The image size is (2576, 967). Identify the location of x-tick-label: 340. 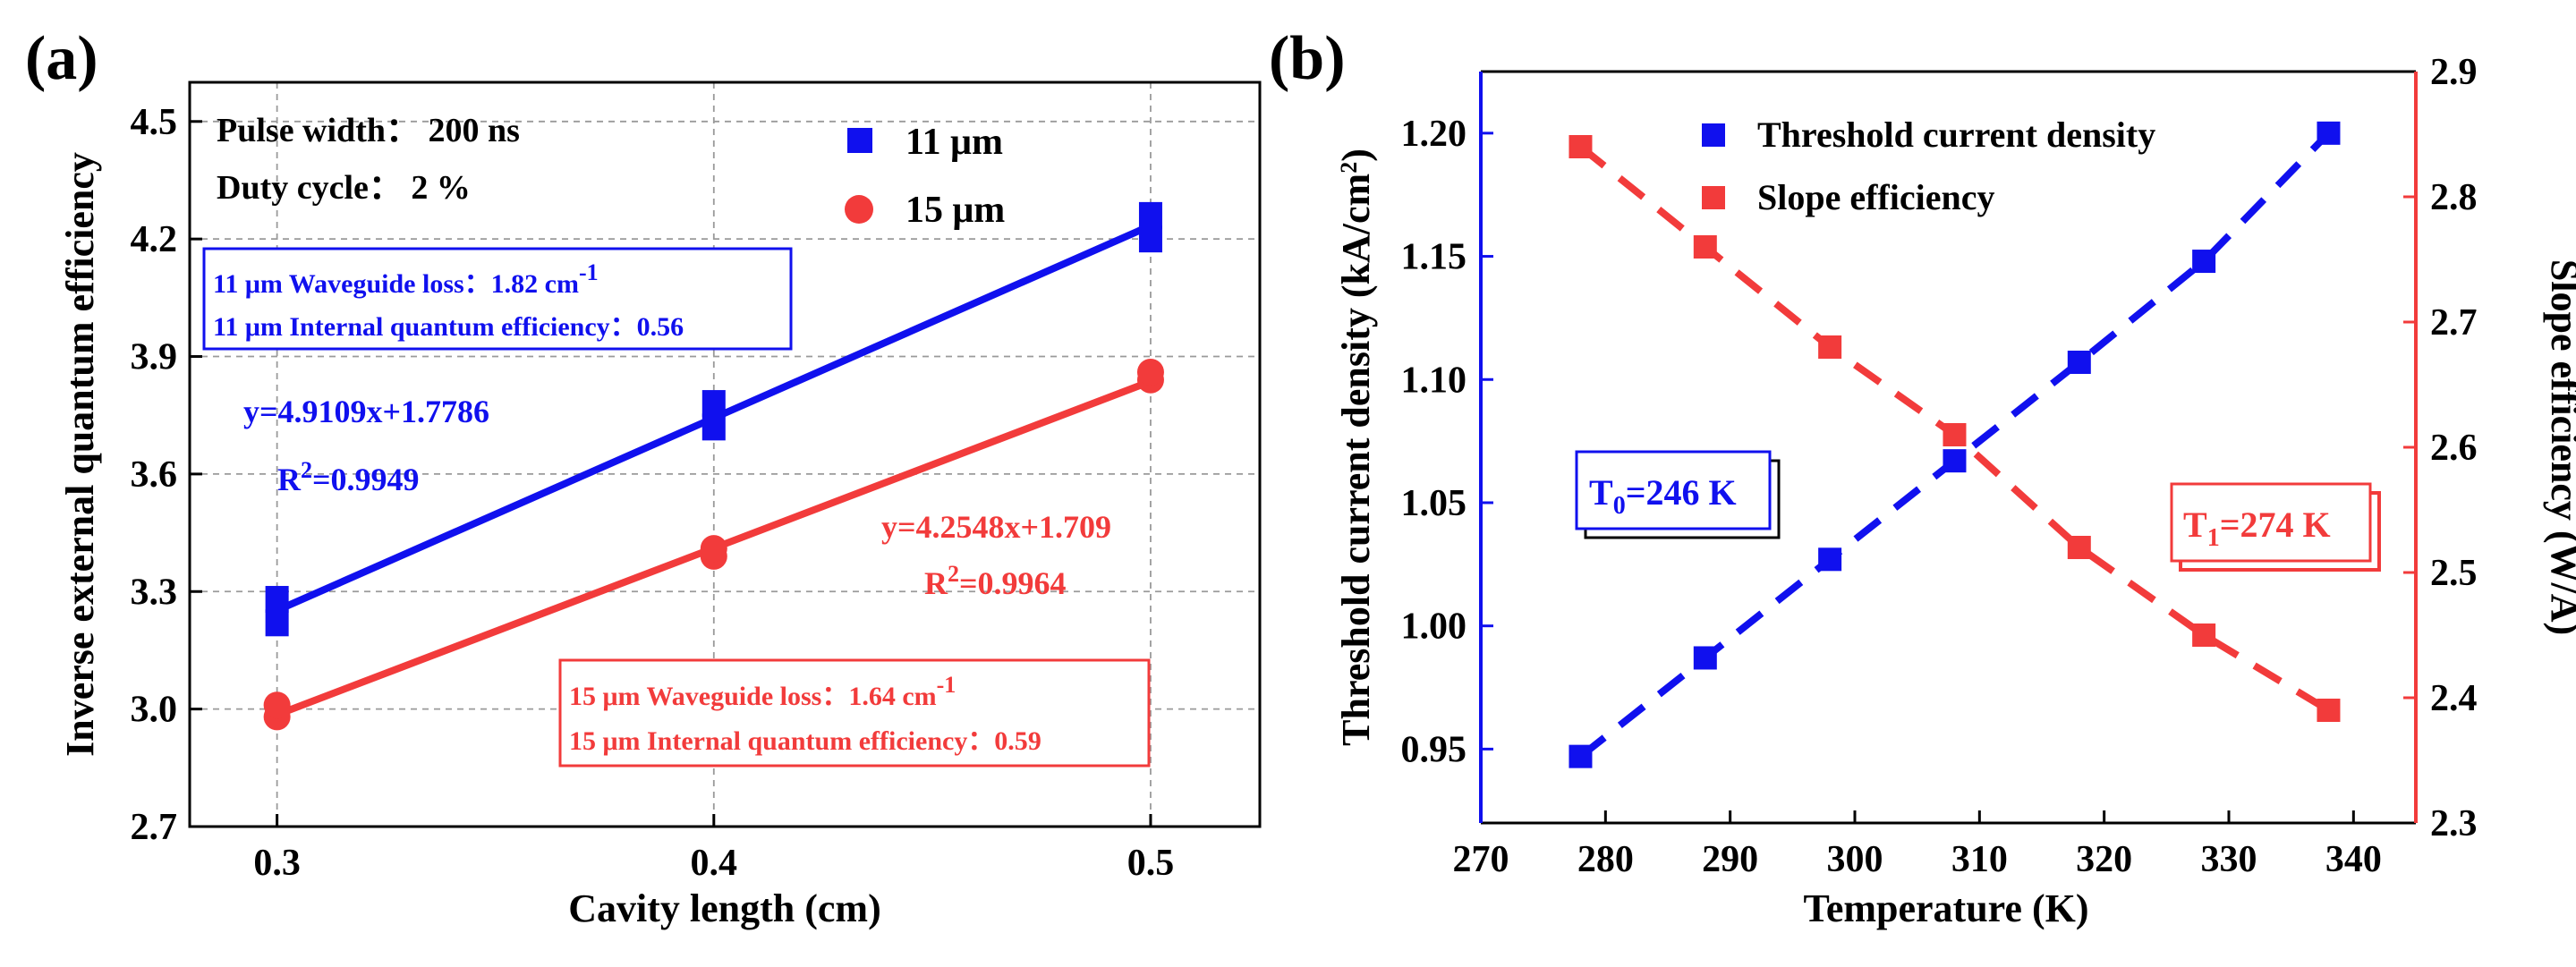
(2353, 859).